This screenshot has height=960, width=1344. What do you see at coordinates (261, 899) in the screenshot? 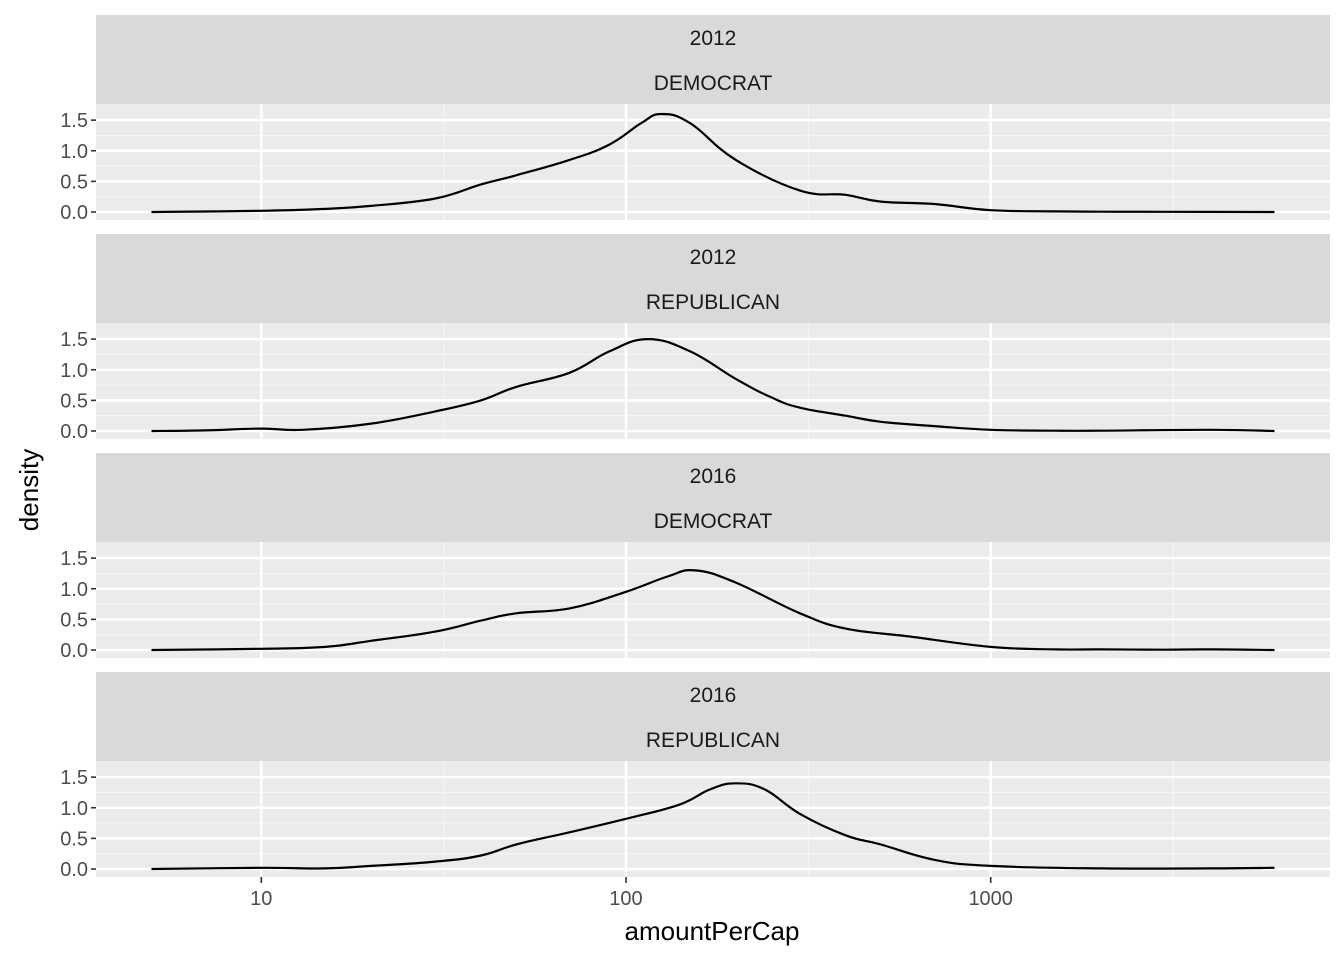
I see `x-tick-label: 10` at bounding box center [261, 899].